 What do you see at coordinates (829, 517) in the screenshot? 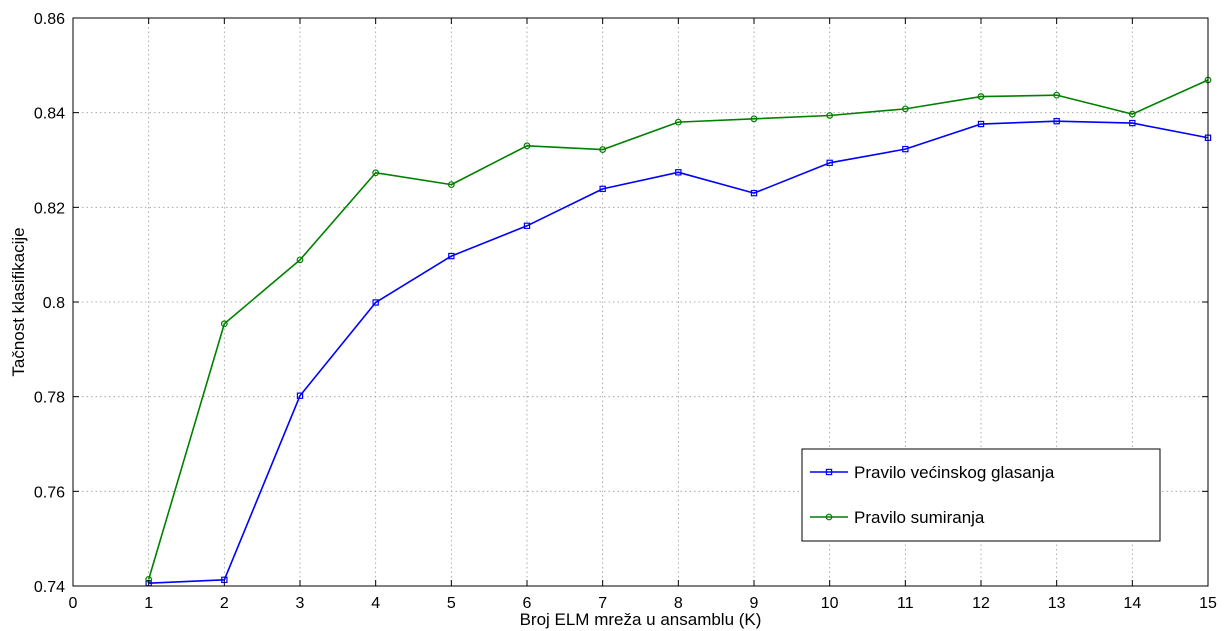
I see `legend-marker-sum` at bounding box center [829, 517].